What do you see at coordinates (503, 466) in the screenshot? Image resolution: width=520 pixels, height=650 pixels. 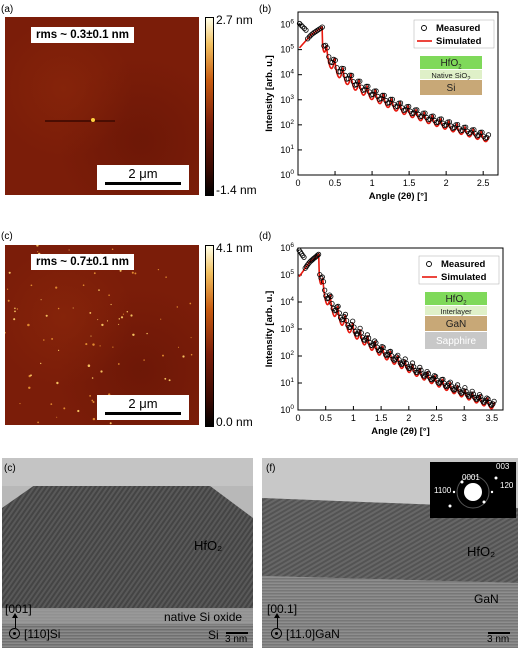 I see `diff-spot-003: 003` at bounding box center [503, 466].